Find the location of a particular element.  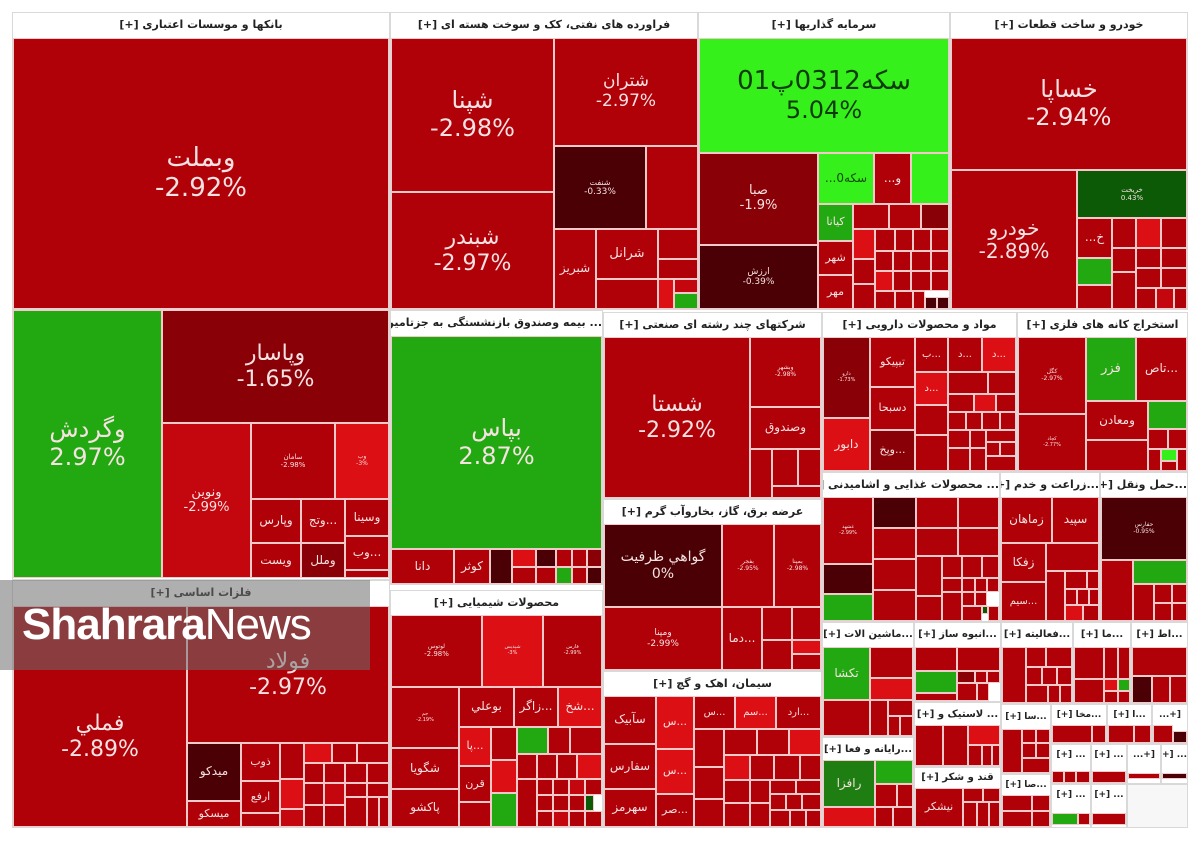

sector-title-auto: خودرو و ساخت قطعات [+] is located at coordinates (1069, 24).